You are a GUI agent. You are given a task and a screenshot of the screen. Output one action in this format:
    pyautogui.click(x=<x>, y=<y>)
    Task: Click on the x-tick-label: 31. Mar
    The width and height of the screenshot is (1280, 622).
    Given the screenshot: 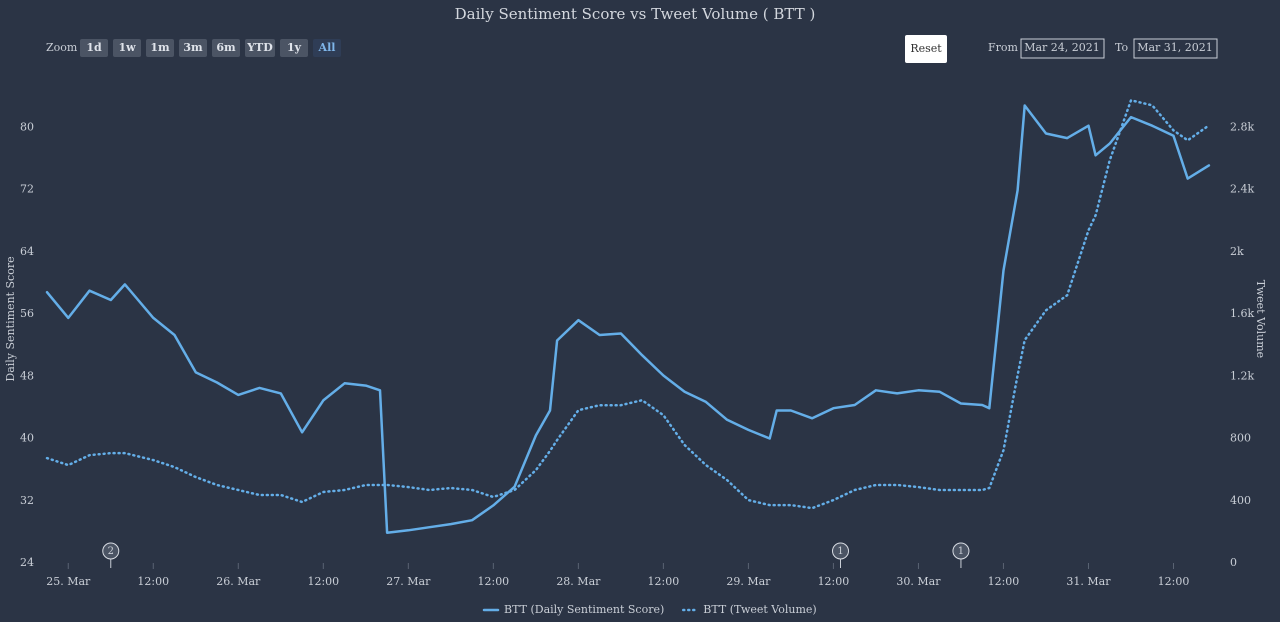 What is the action you would take?
    pyautogui.click(x=1088, y=581)
    